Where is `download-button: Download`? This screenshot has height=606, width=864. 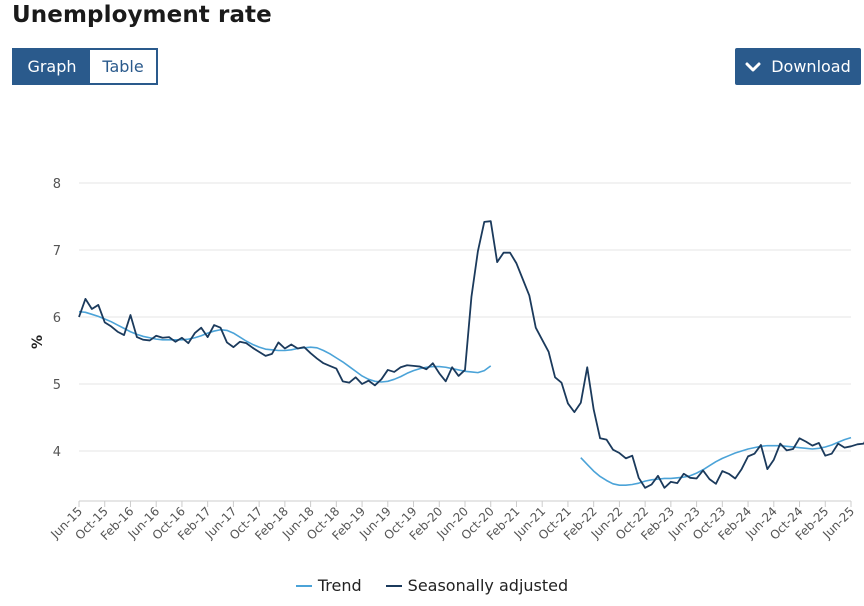 download-button: Download is located at coordinates (798, 66).